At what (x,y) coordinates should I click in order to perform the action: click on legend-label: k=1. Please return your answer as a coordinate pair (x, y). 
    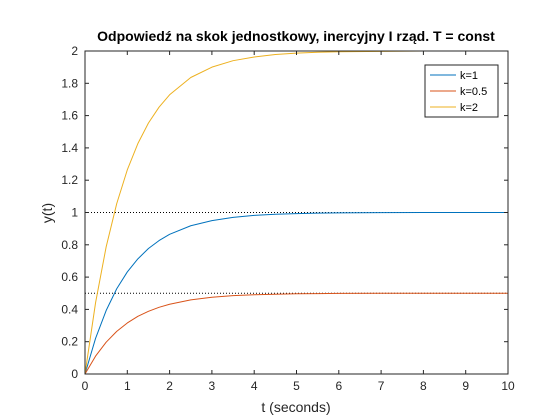
    Looking at the image, I should click on (469, 76).